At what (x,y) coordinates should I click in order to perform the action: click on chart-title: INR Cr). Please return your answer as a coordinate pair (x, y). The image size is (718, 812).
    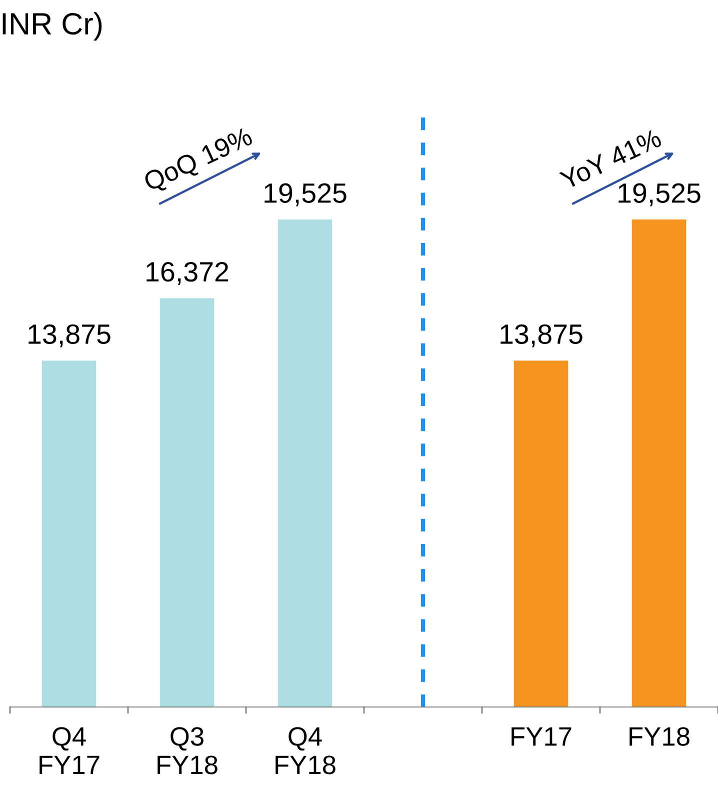
    Looking at the image, I should click on (52, 26).